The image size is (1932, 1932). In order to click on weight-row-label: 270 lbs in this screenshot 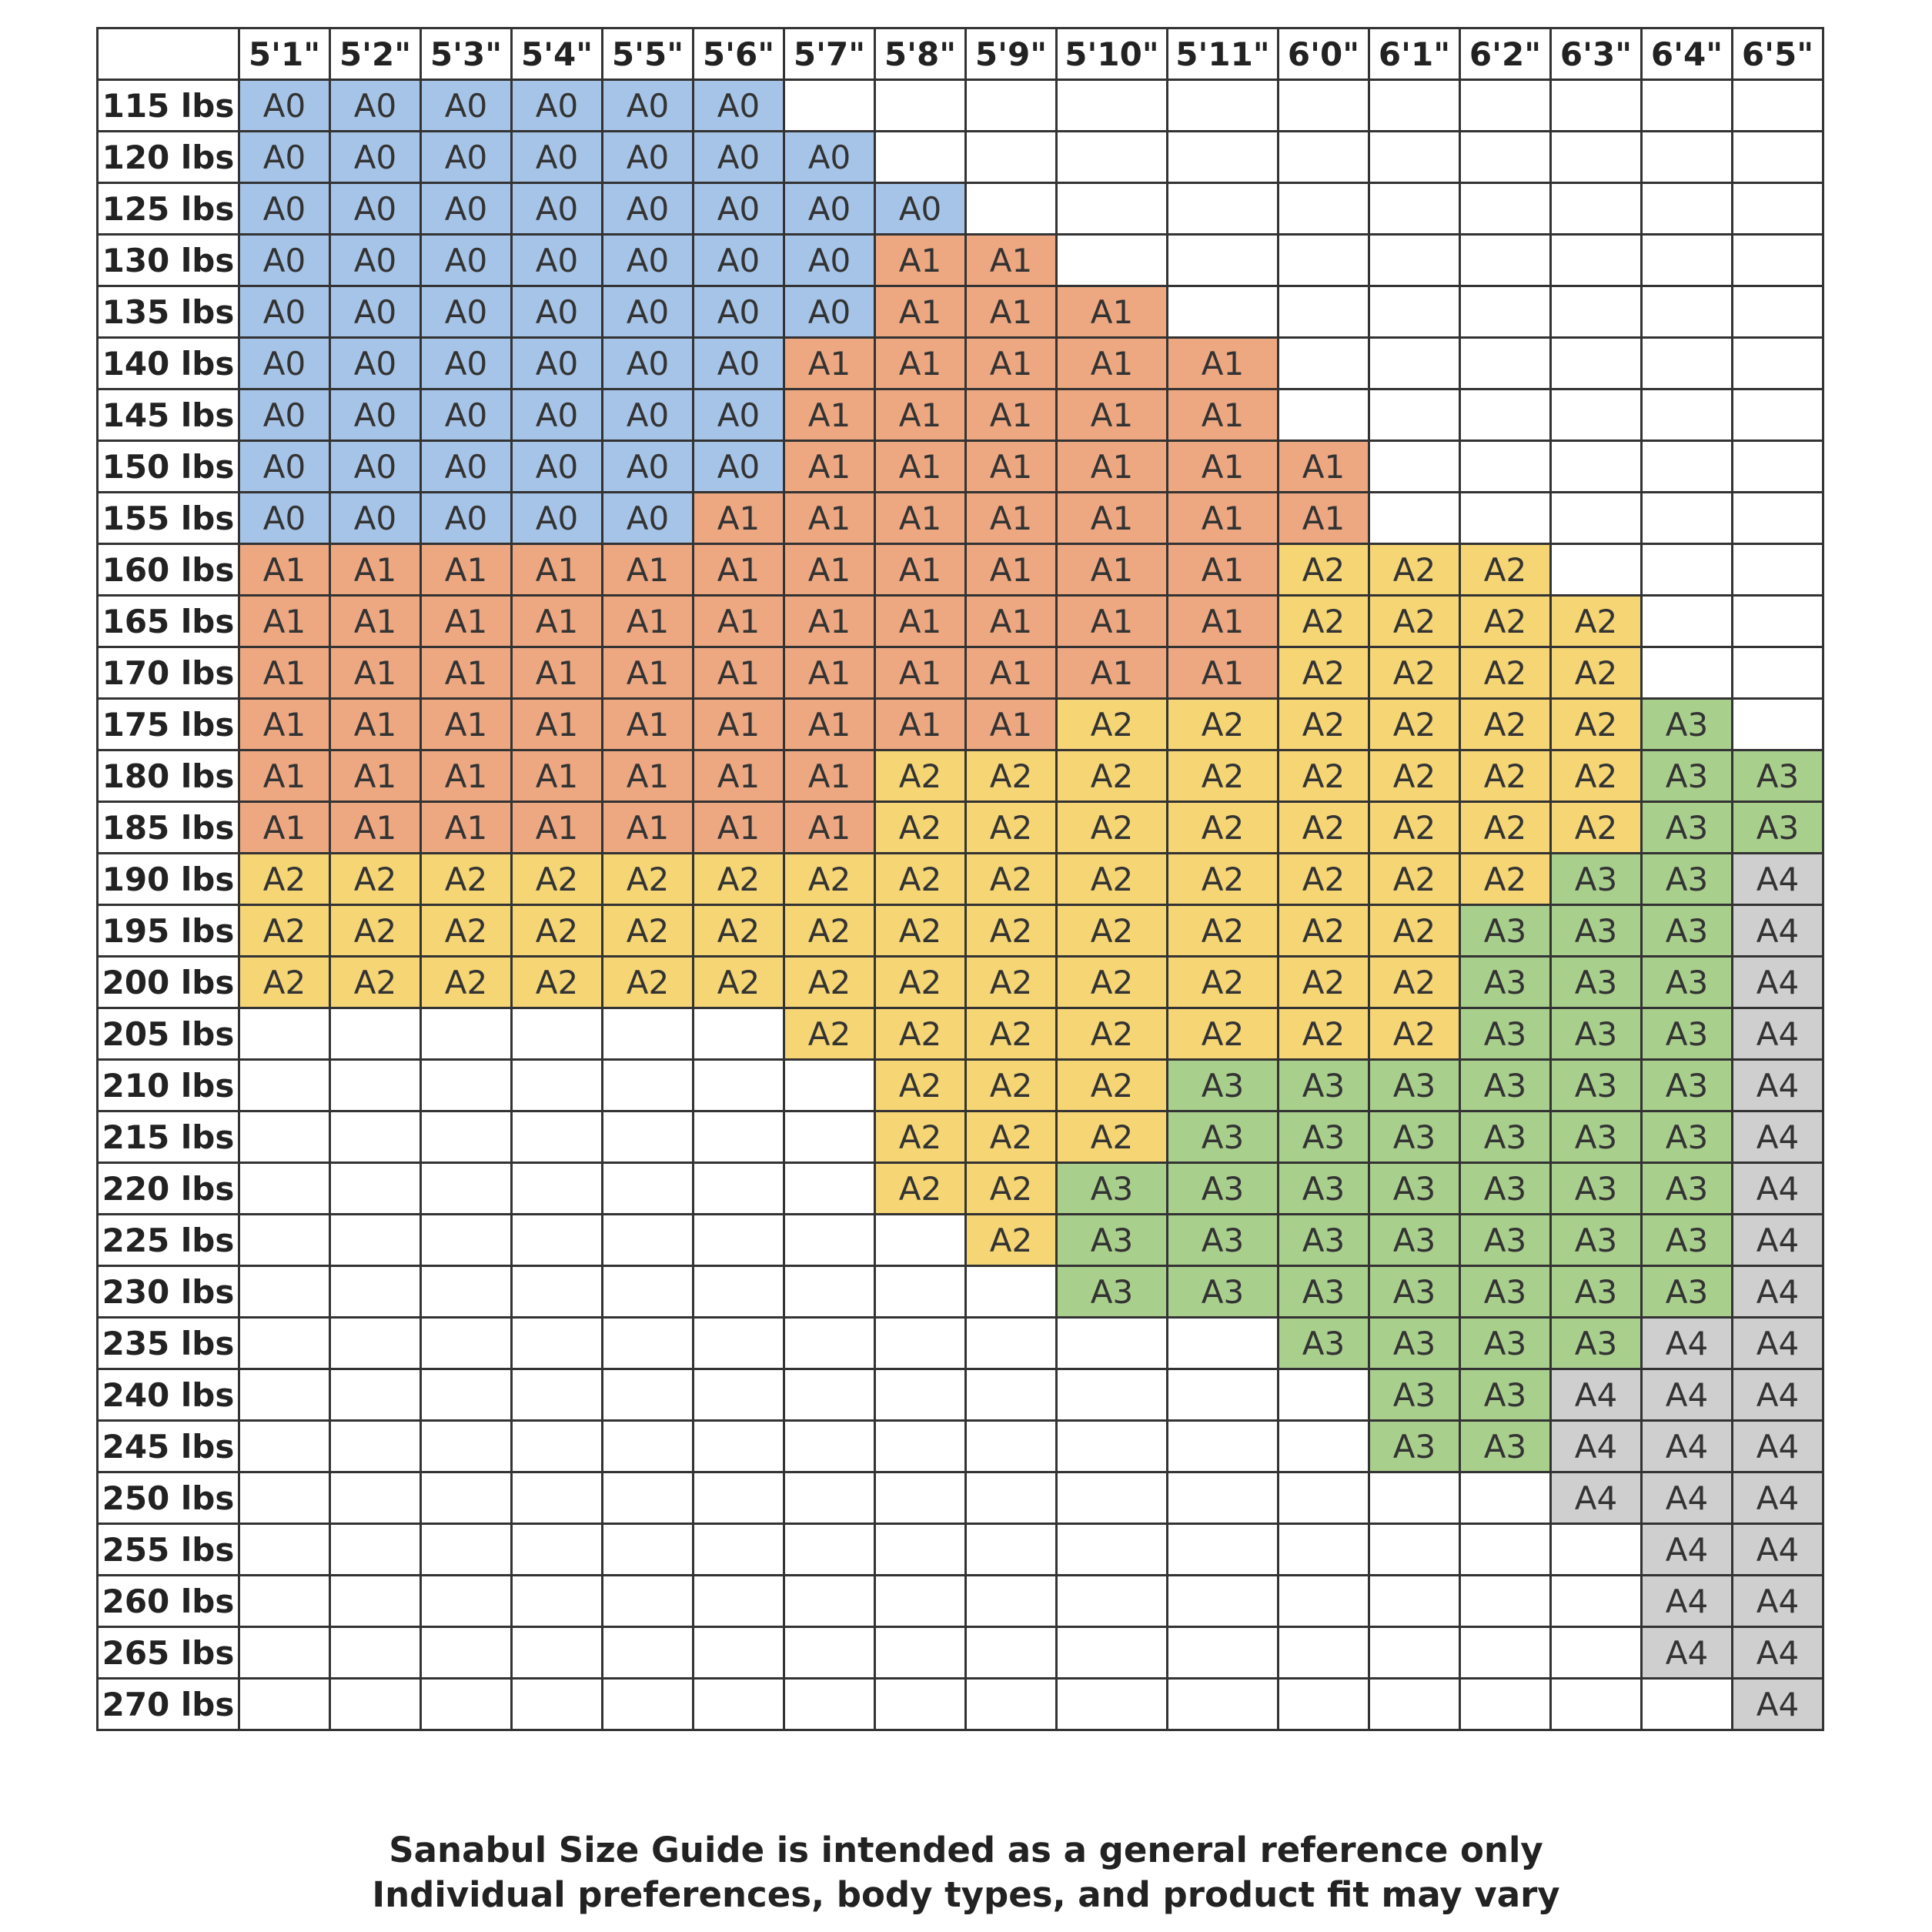, I will do `click(168, 1704)`.